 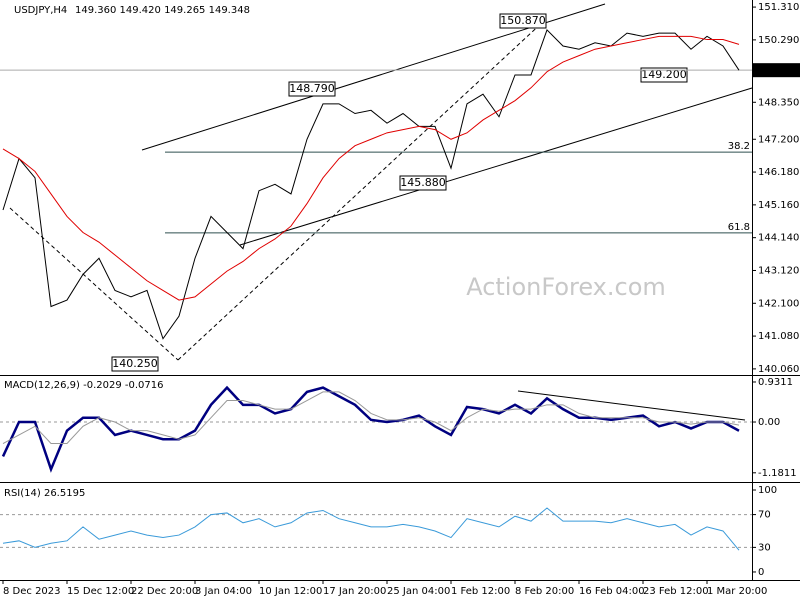 What do you see at coordinates (566, 287) in the screenshot?
I see `watermark: ActionForex.com` at bounding box center [566, 287].